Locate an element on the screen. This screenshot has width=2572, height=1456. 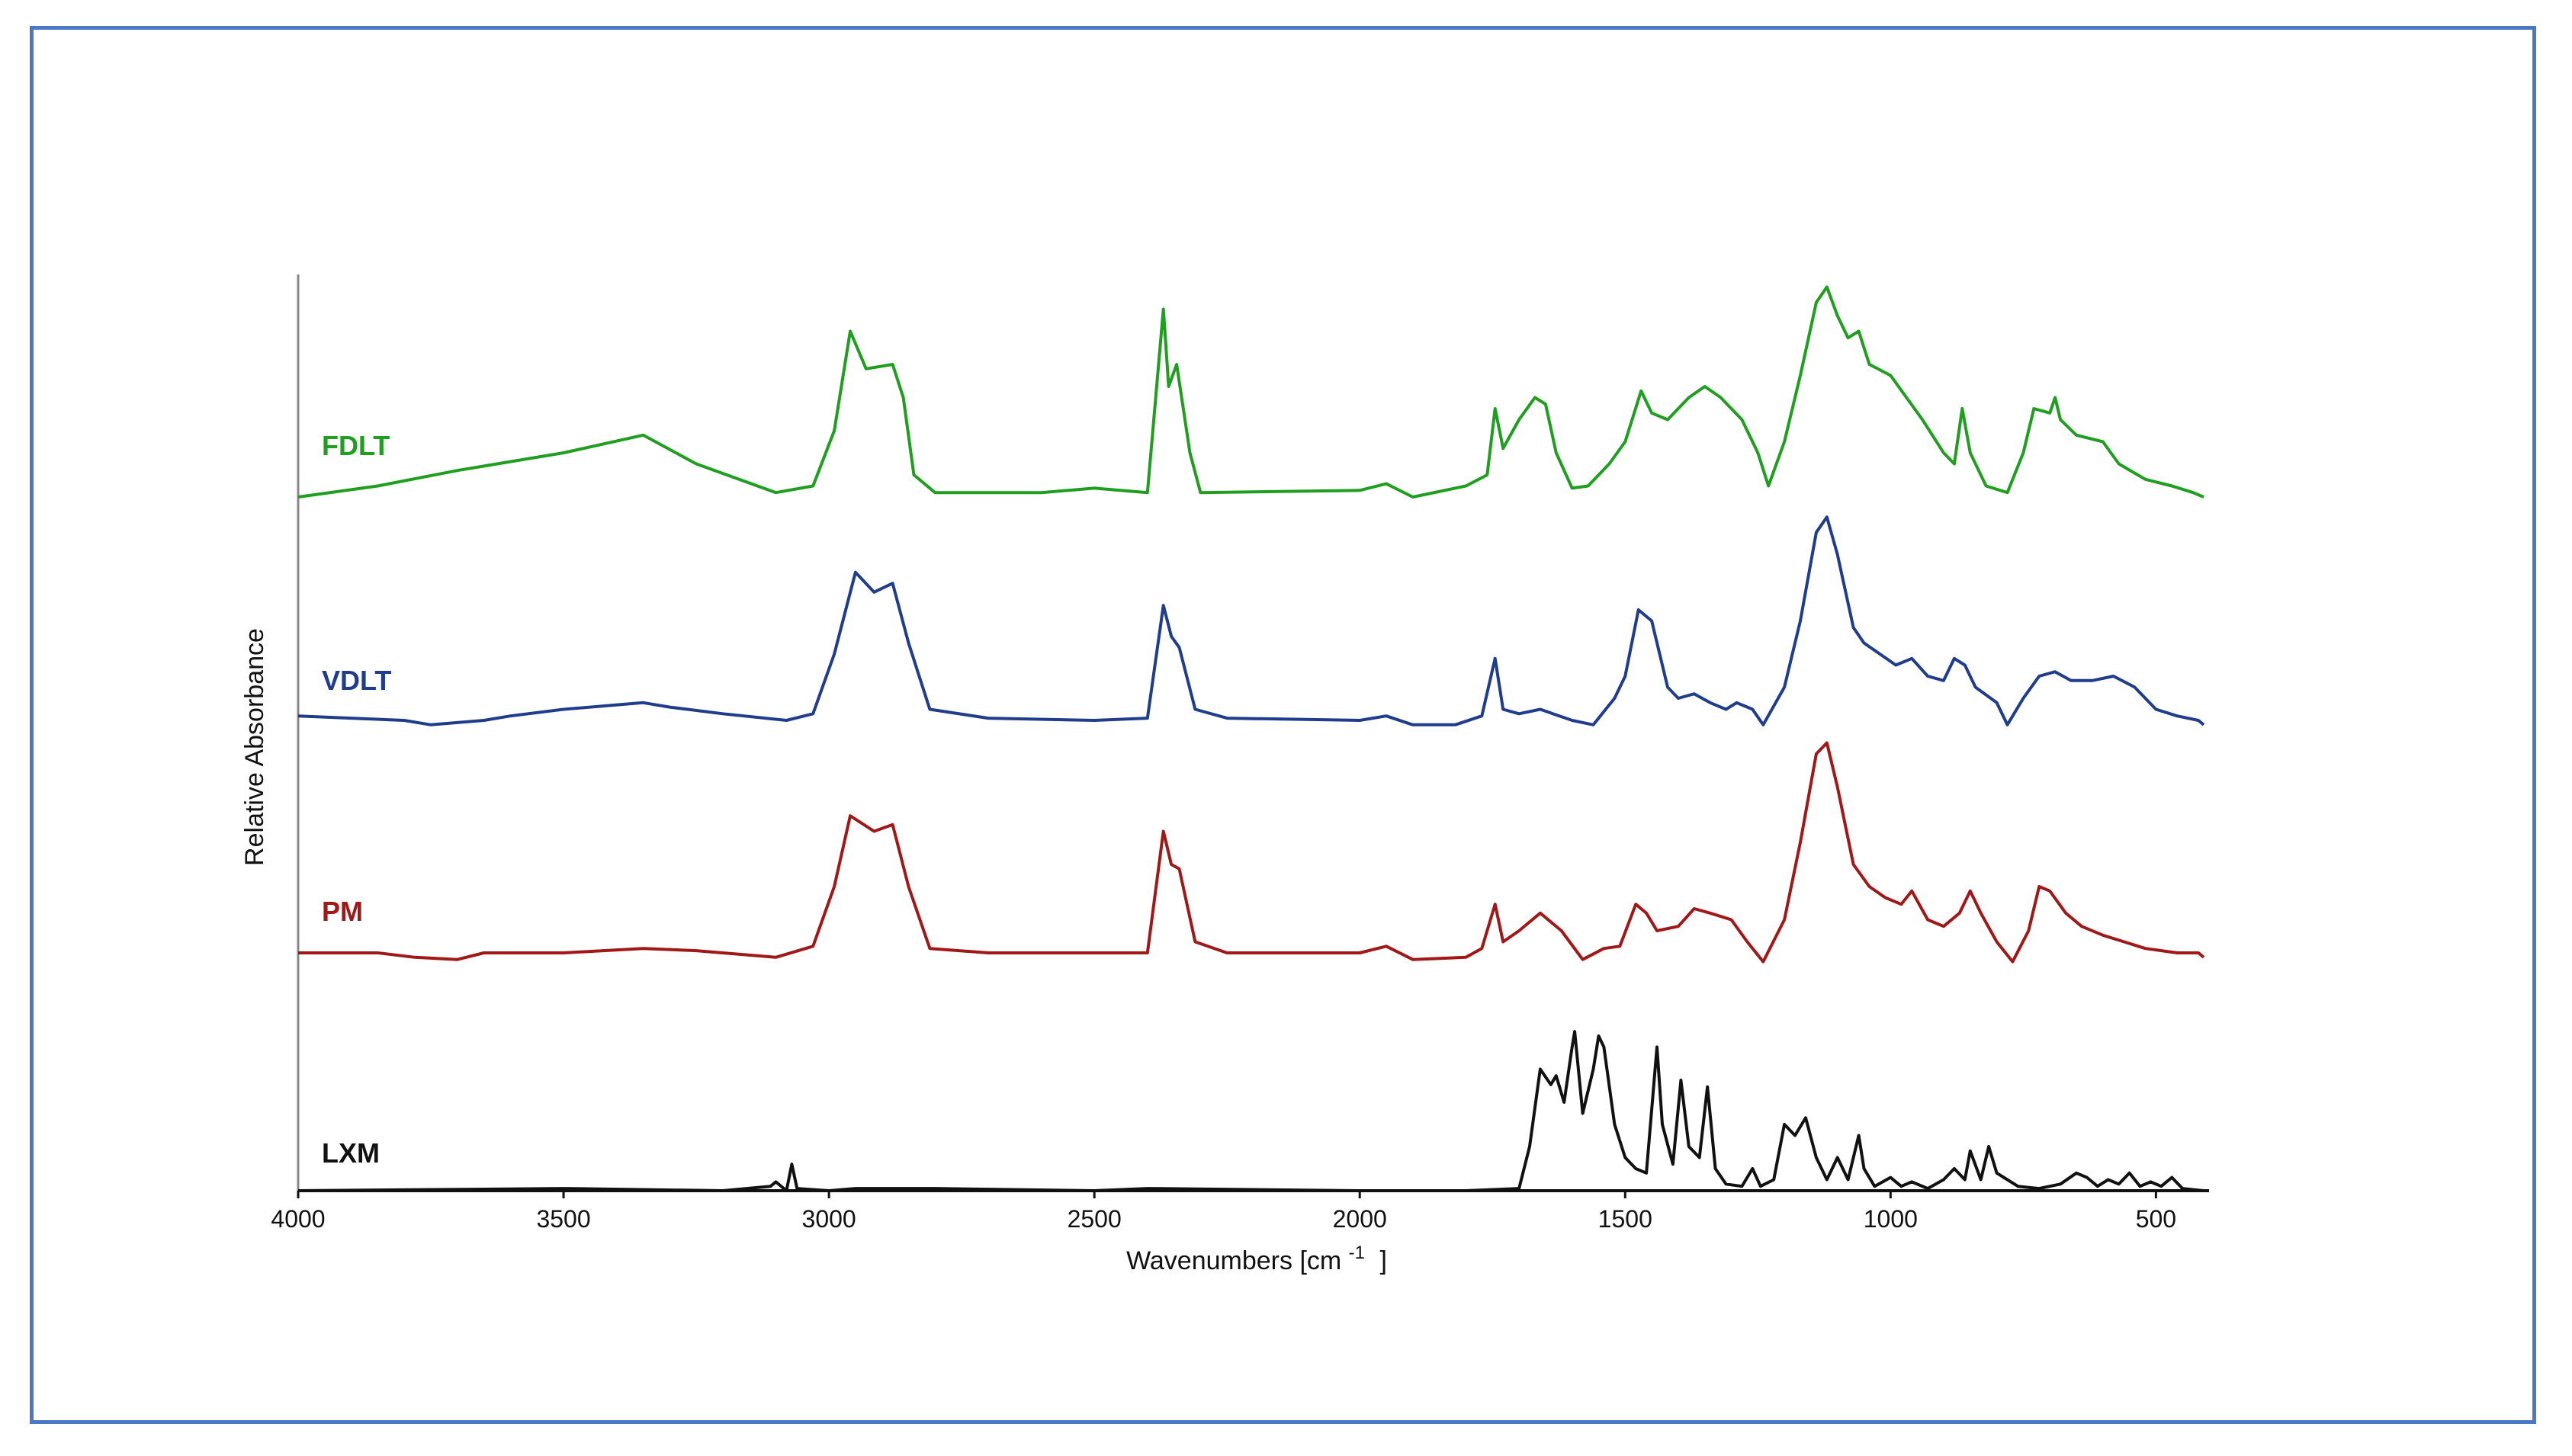
x-axis-title: Wavenumbers [cm -1 ] is located at coordinates (1256, 1255).